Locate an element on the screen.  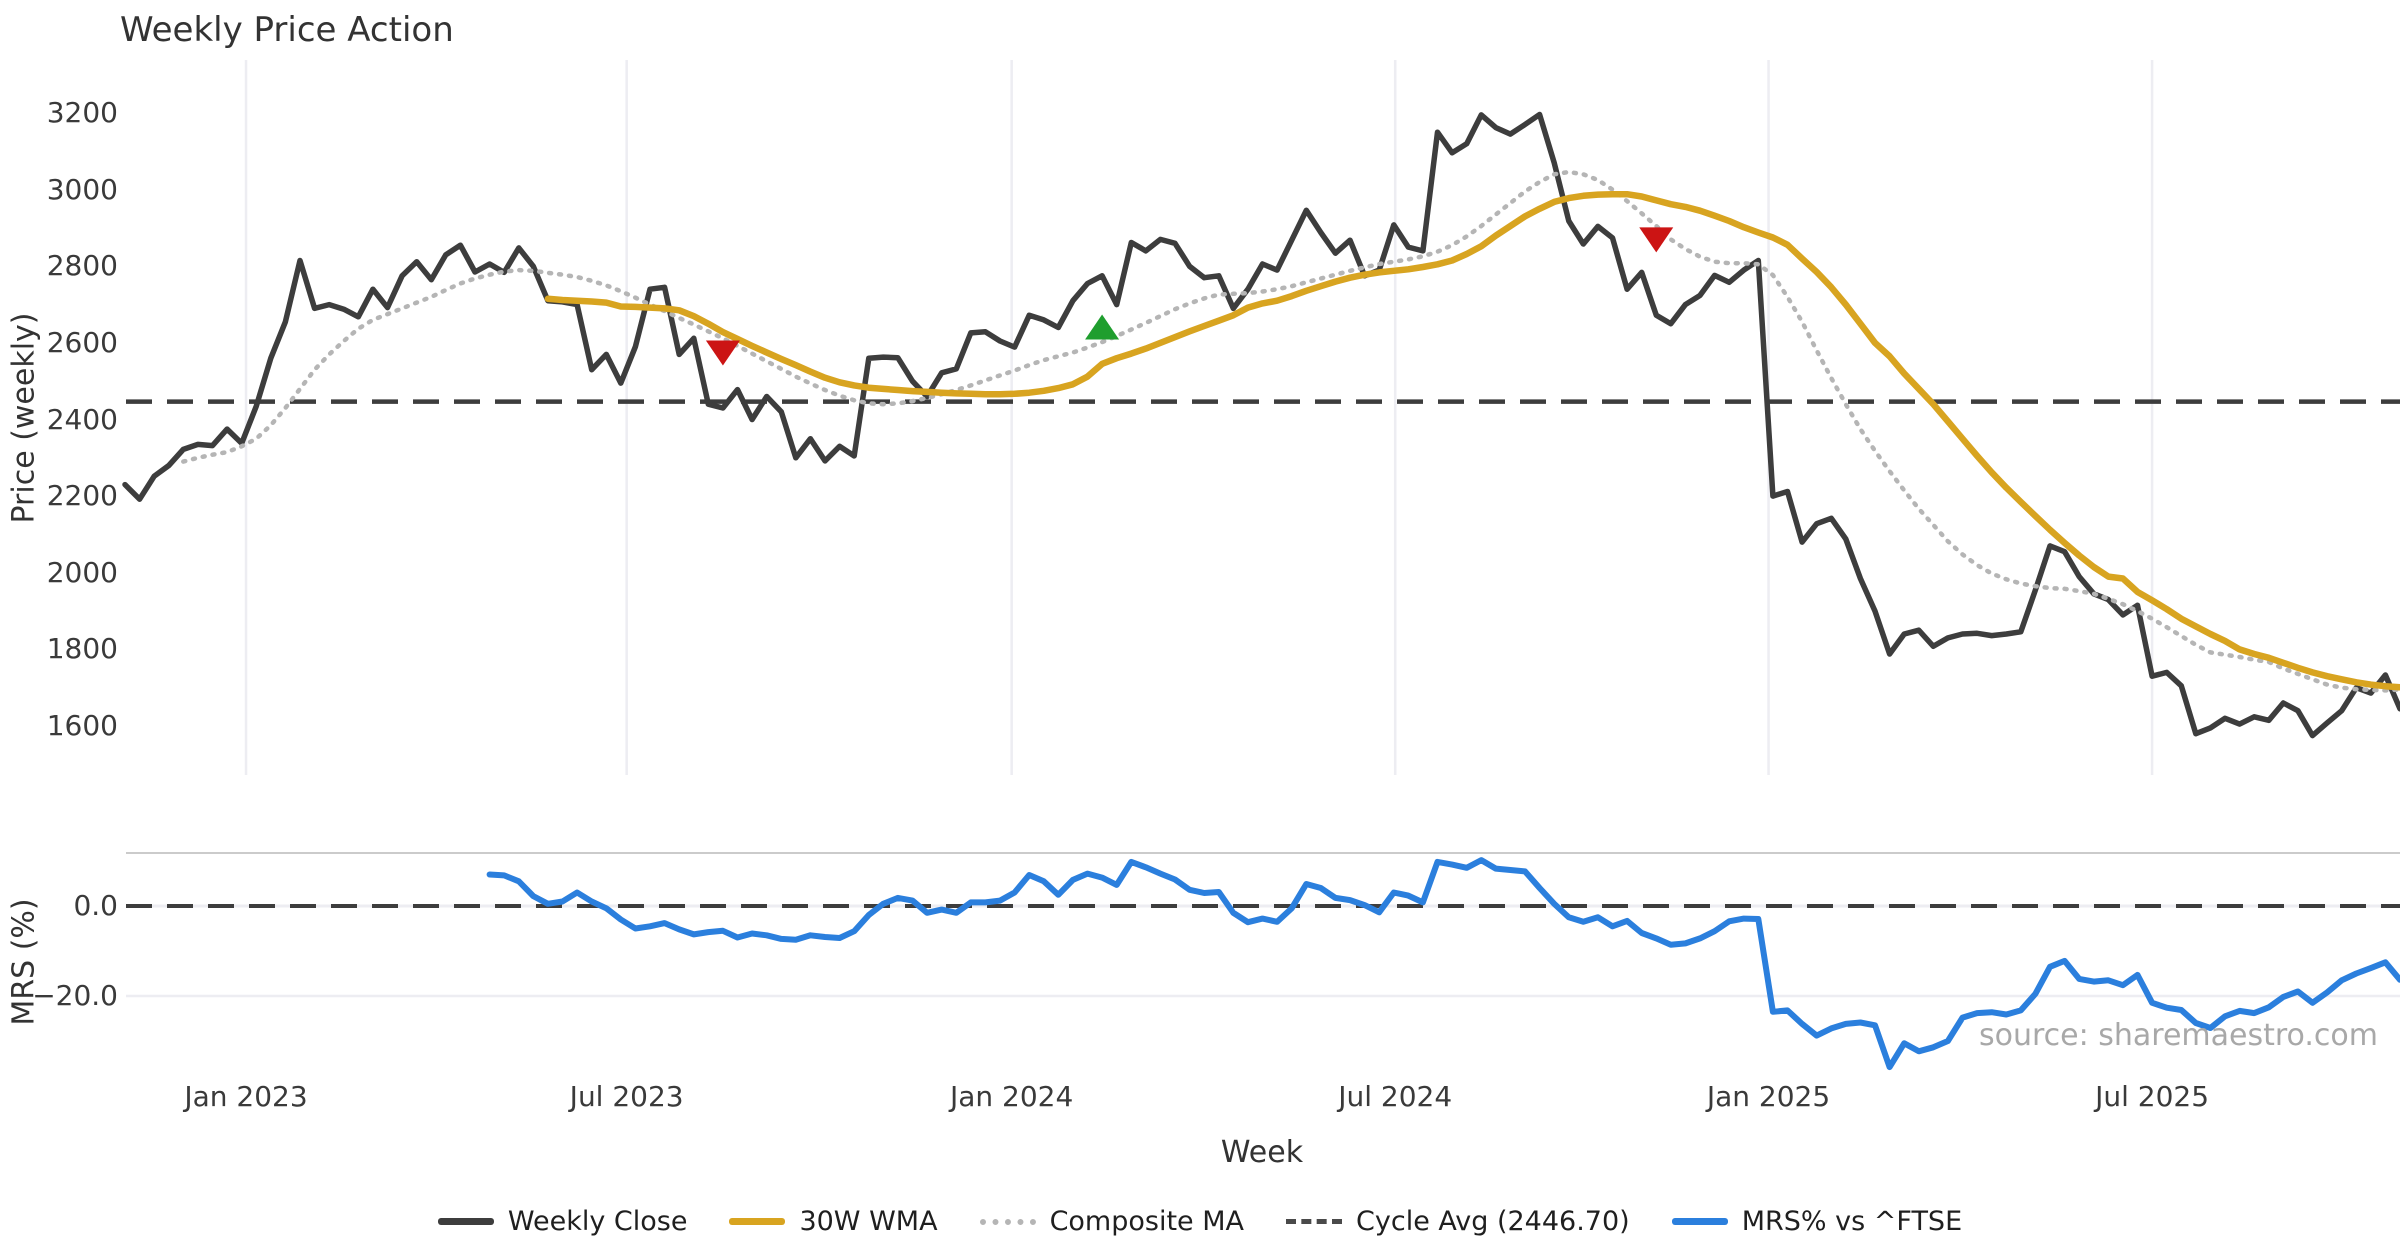
composite-swatch-icon is located at coordinates (1007, 1221).